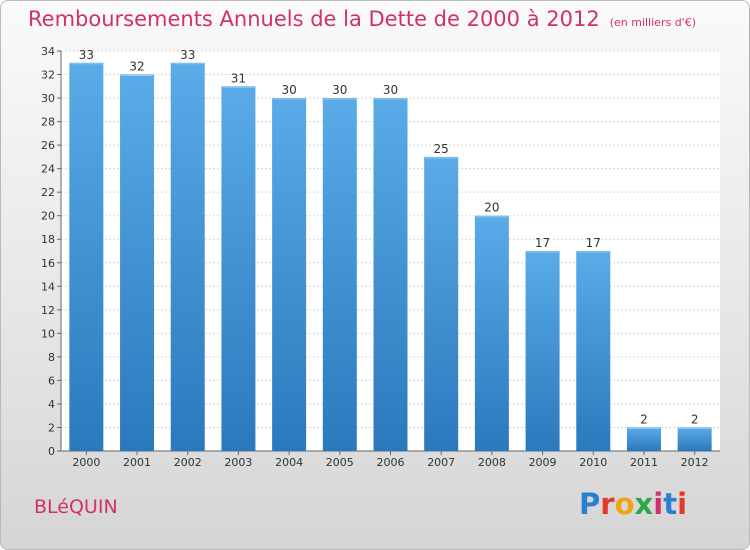 This screenshot has width=750, height=550. Describe the element at coordinates (543, 462) in the screenshot. I see `x-tick-label: 2009` at that location.